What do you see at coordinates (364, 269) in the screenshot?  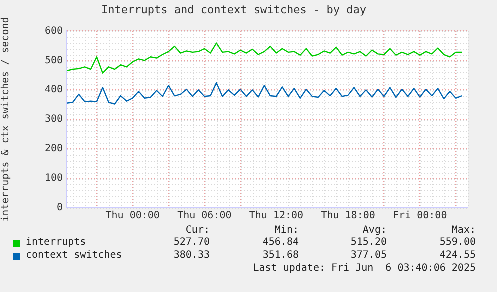 I see `text: Last update: Fri Jun 6 03:40:06 2025` at bounding box center [364, 269].